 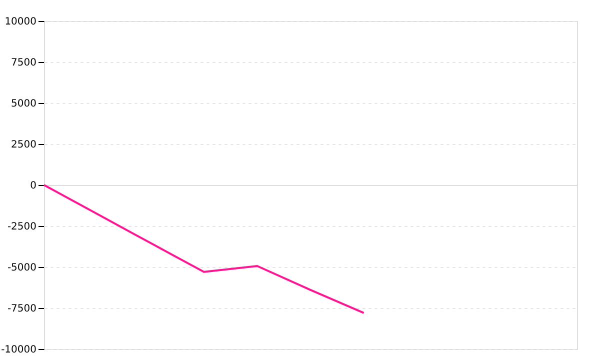 I want to click on y-tick-label: -10000, so click(x=18, y=350).